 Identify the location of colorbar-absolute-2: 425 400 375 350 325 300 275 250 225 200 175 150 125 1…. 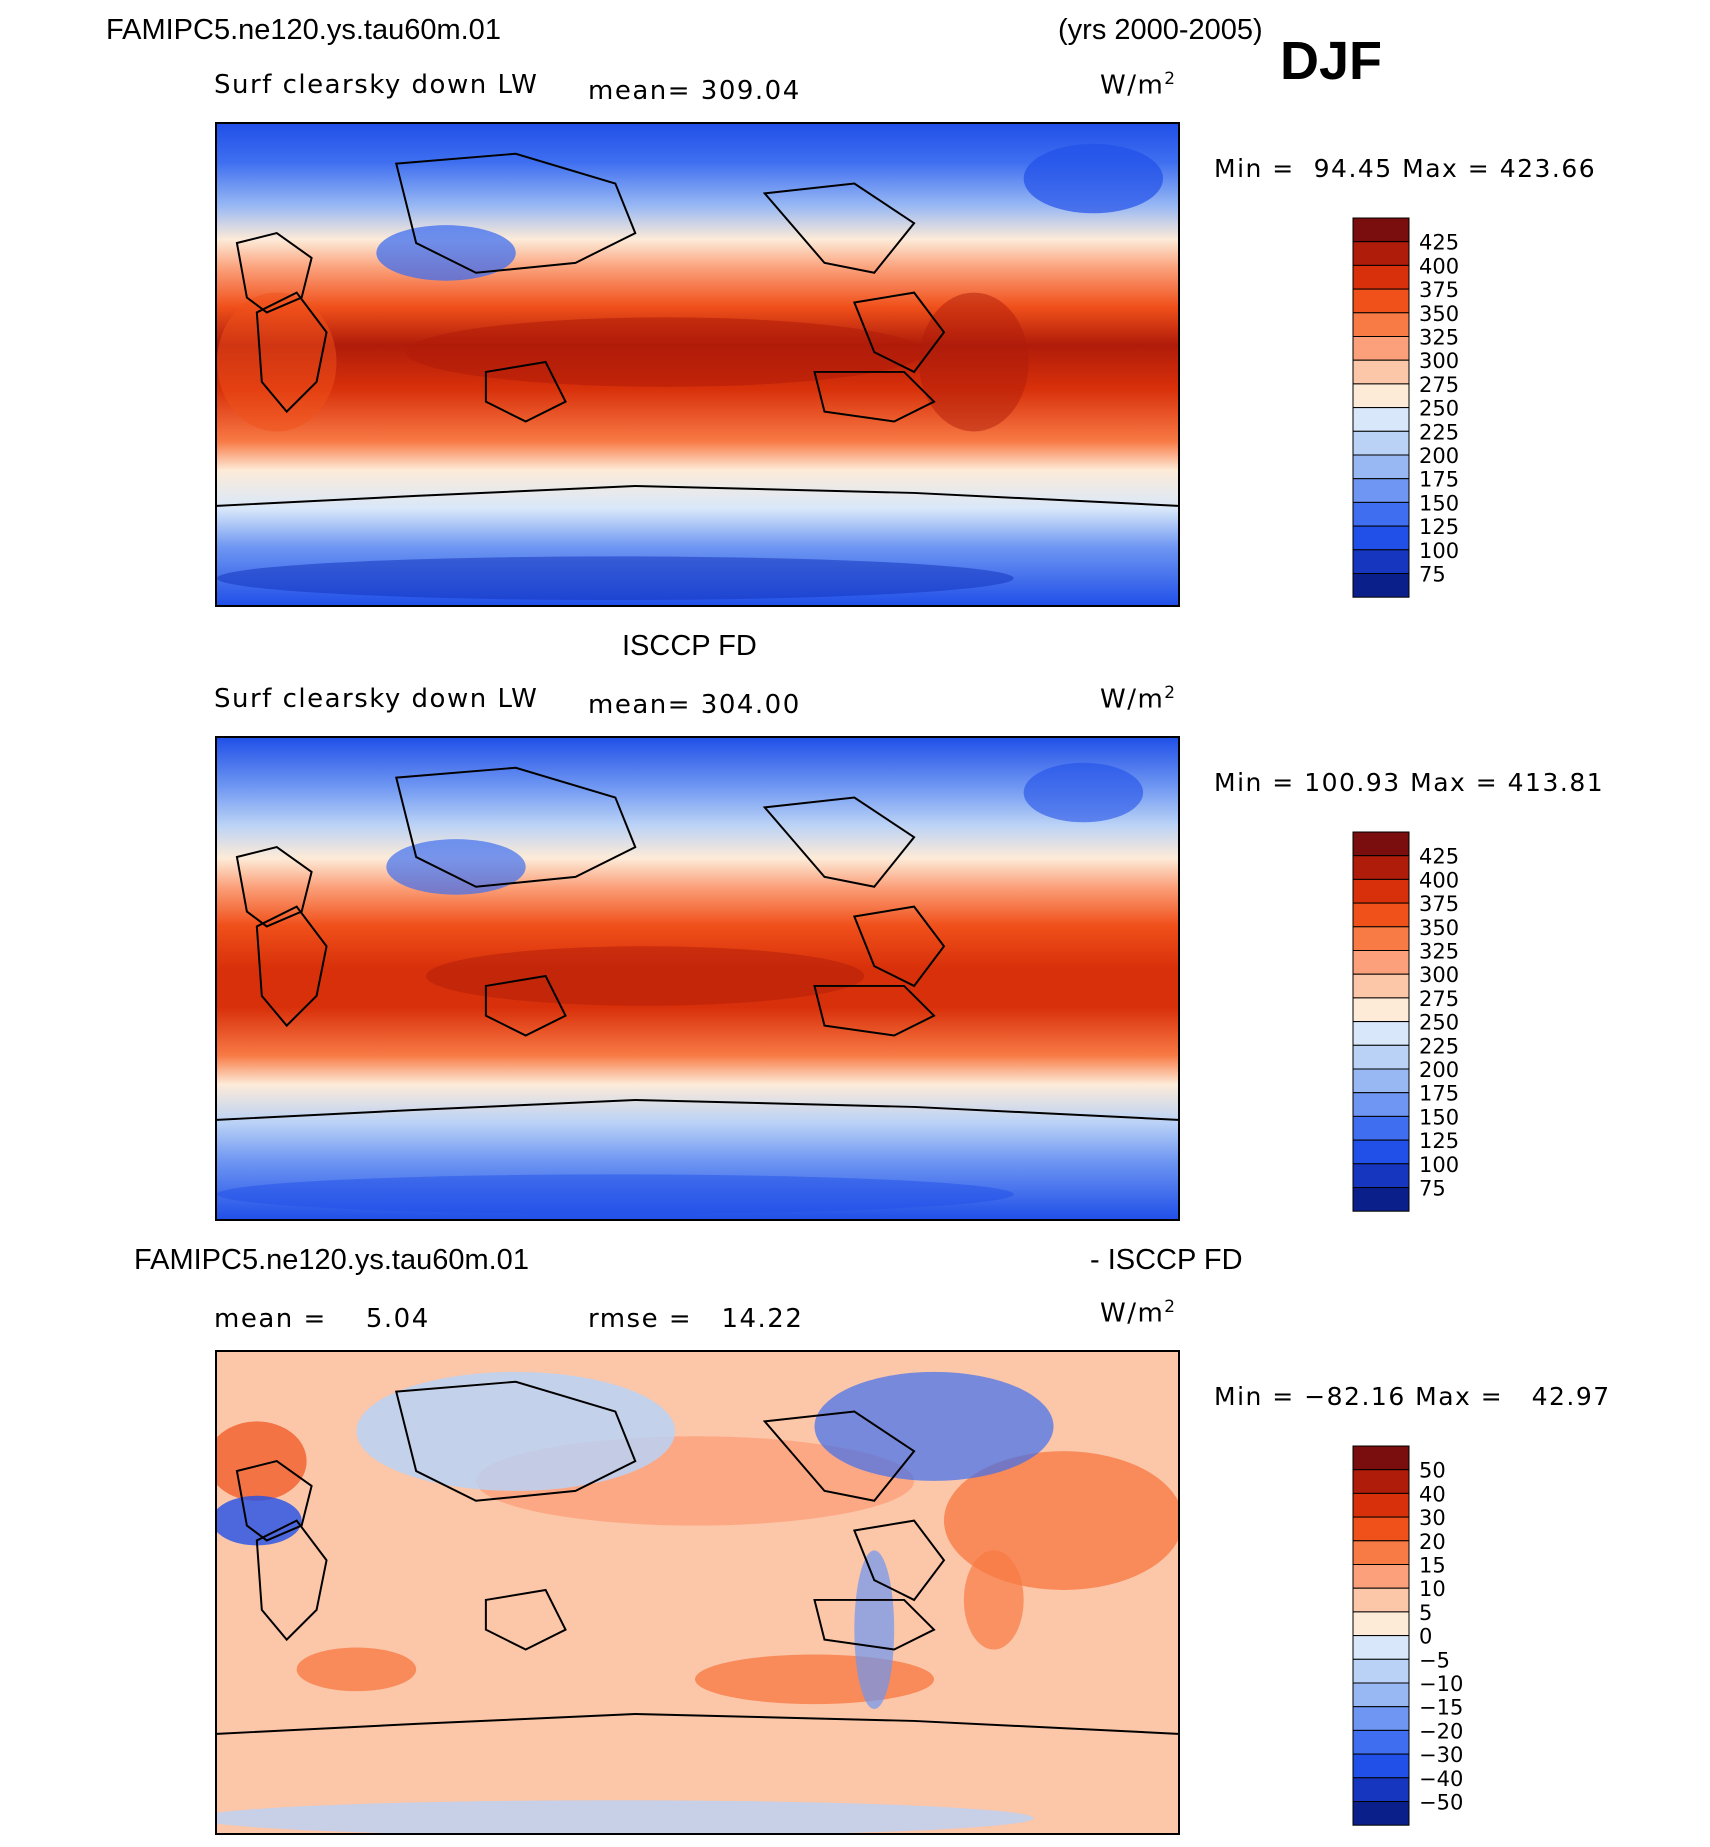
(1412, 1021).